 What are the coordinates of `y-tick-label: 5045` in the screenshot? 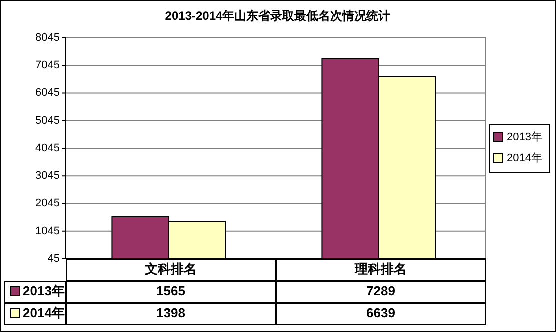 It's located at (48, 120).